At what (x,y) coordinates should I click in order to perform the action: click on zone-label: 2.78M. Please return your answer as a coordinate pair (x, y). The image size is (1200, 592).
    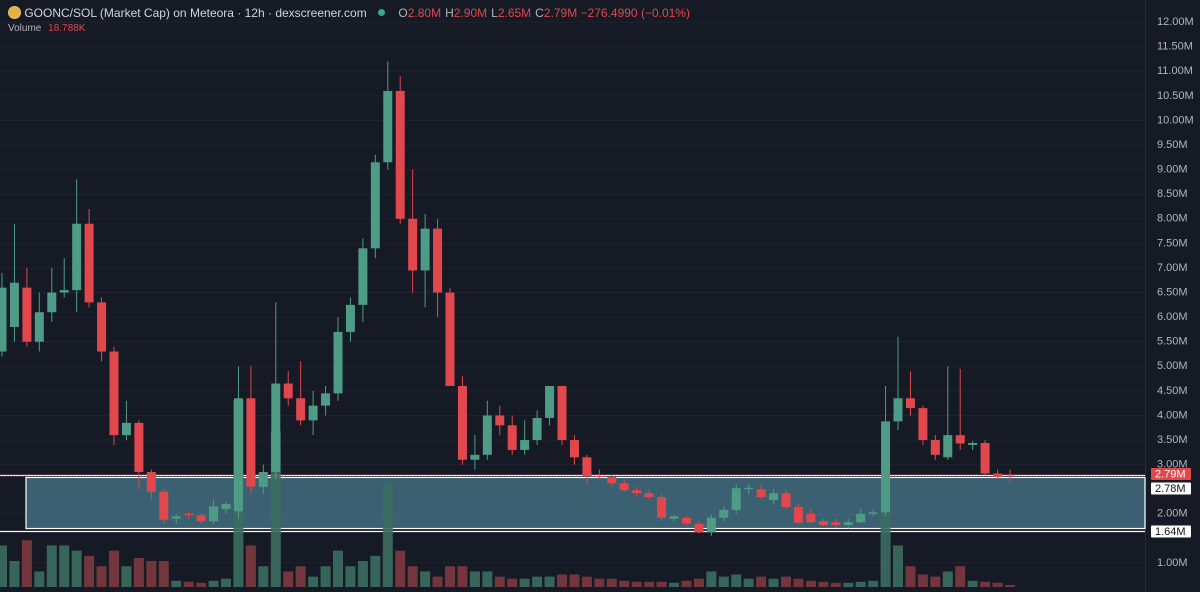
    Looking at the image, I should click on (1170, 489).